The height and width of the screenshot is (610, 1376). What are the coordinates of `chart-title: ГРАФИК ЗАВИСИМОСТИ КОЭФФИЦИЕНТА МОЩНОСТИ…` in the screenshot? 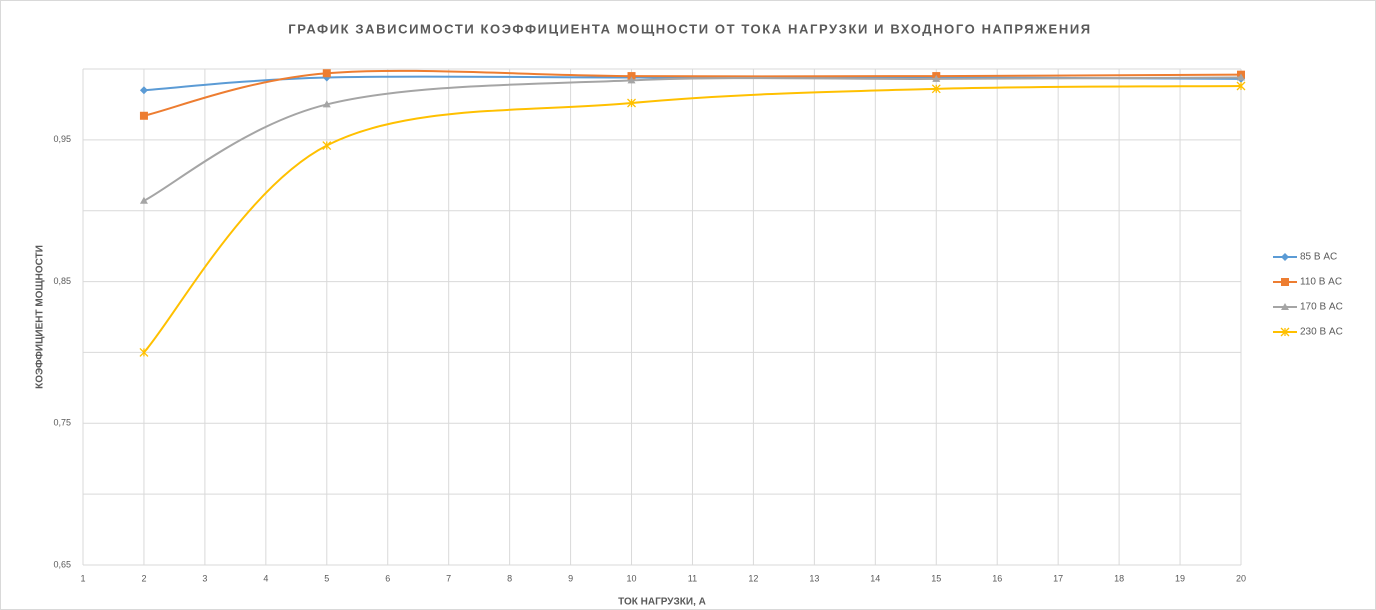 It's located at (689, 28).